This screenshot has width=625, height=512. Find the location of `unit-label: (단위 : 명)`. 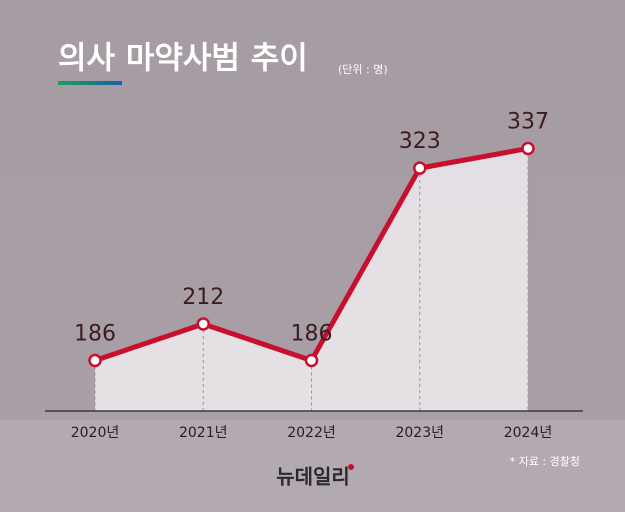

unit-label: (단위 : 명) is located at coordinates (363, 69).